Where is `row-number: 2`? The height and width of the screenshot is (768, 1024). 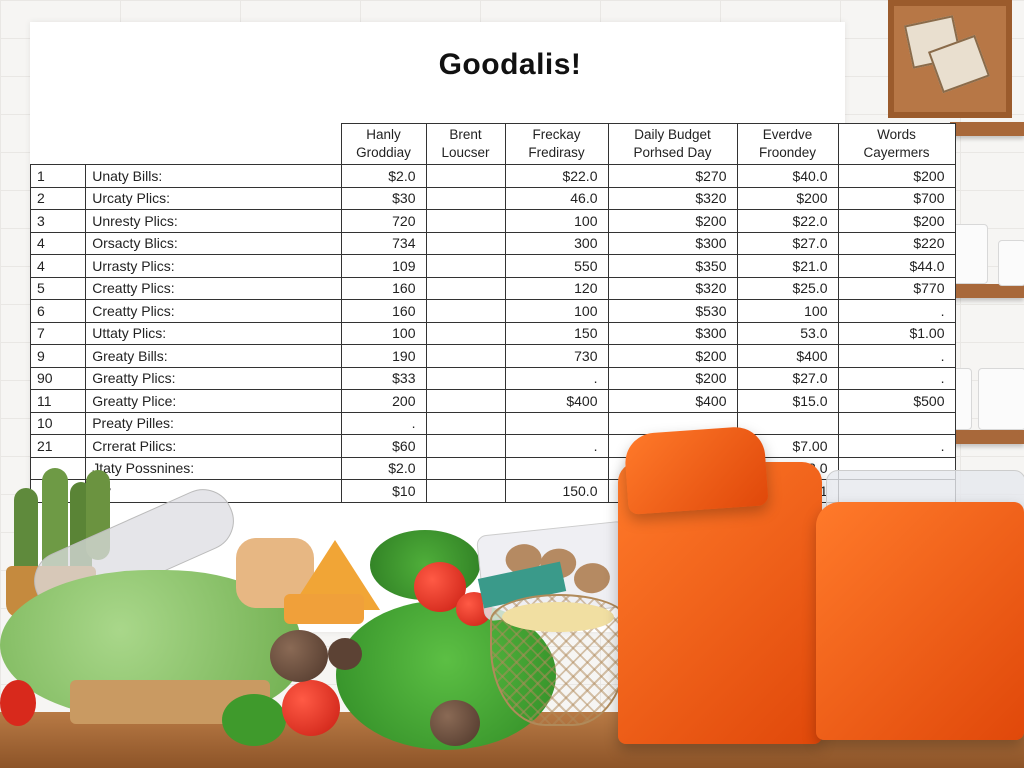
row-number: 2 is located at coordinates (58, 198).